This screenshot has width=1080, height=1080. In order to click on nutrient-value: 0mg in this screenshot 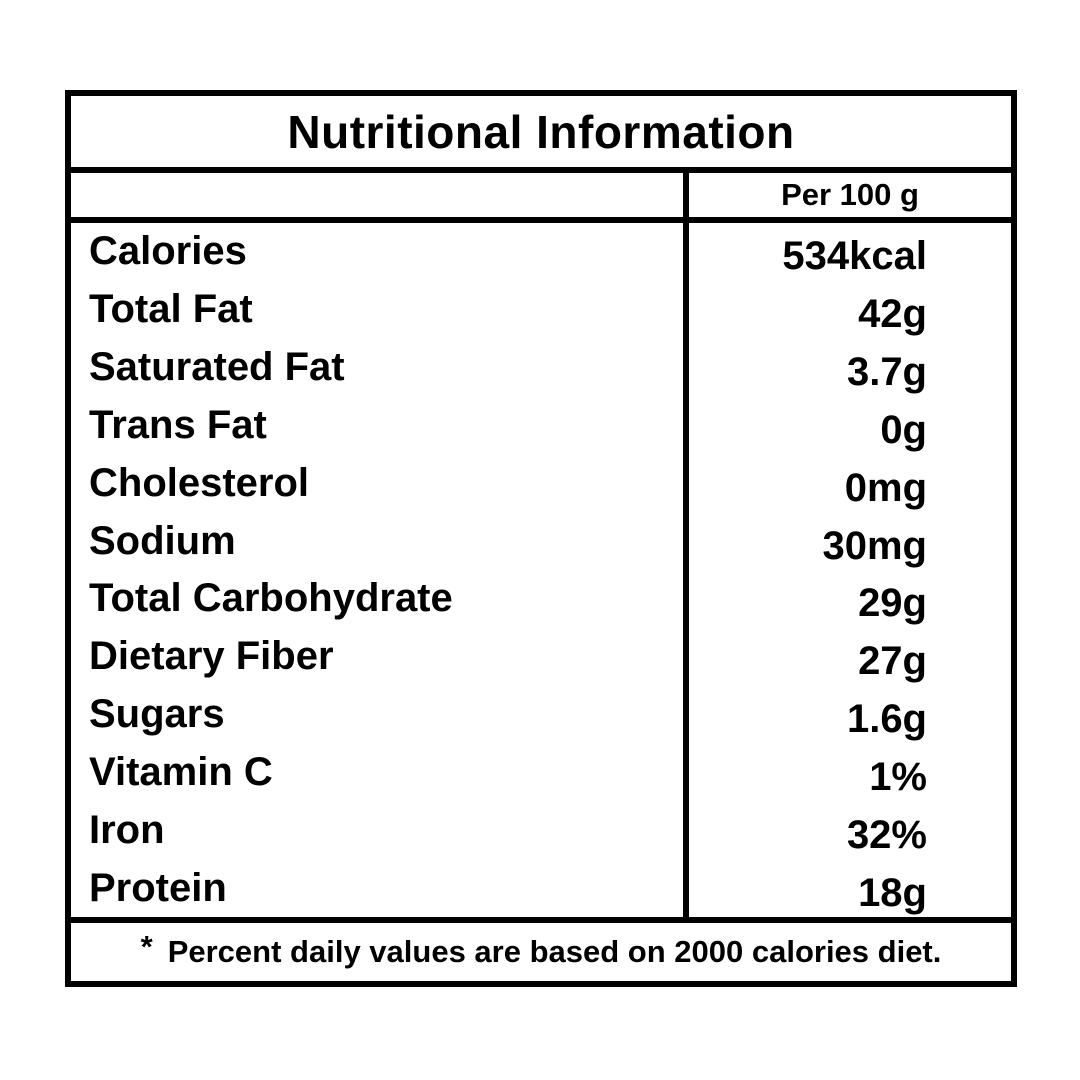, I will do `click(885, 487)`.